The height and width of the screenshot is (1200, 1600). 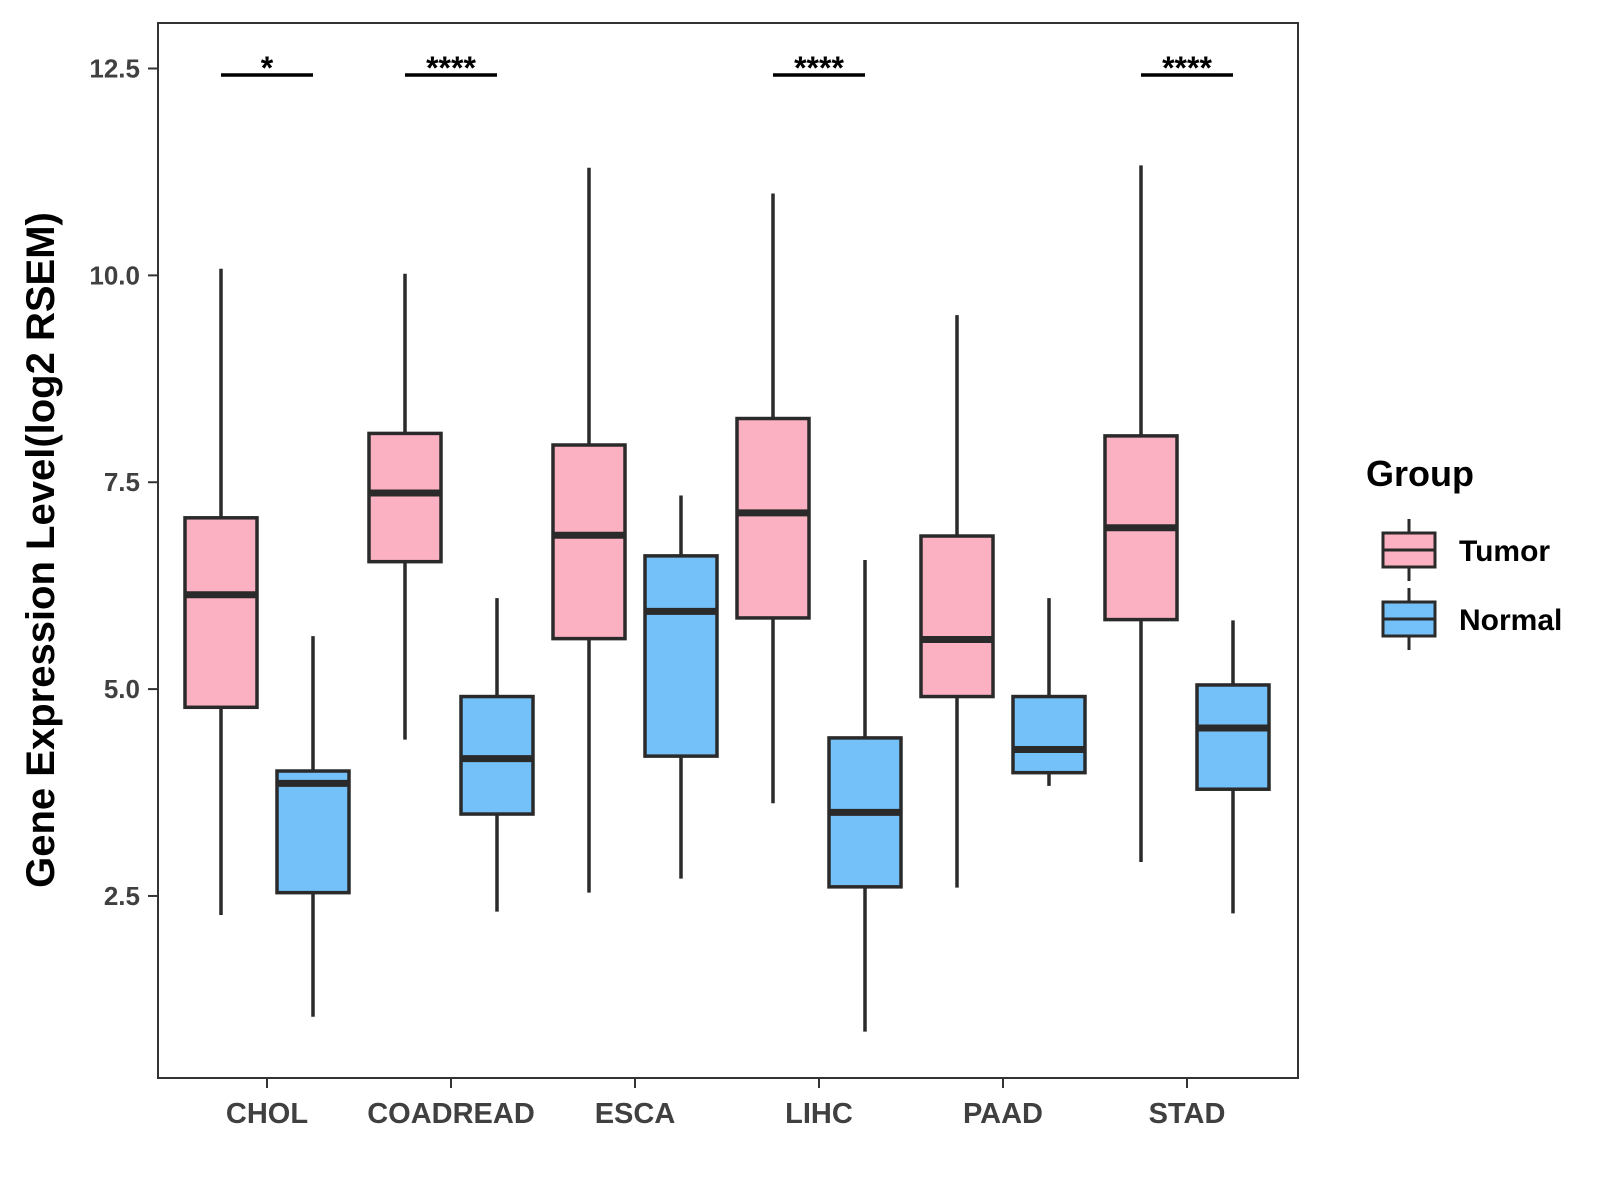 I want to click on box-tumor-esca, so click(x=589, y=530).